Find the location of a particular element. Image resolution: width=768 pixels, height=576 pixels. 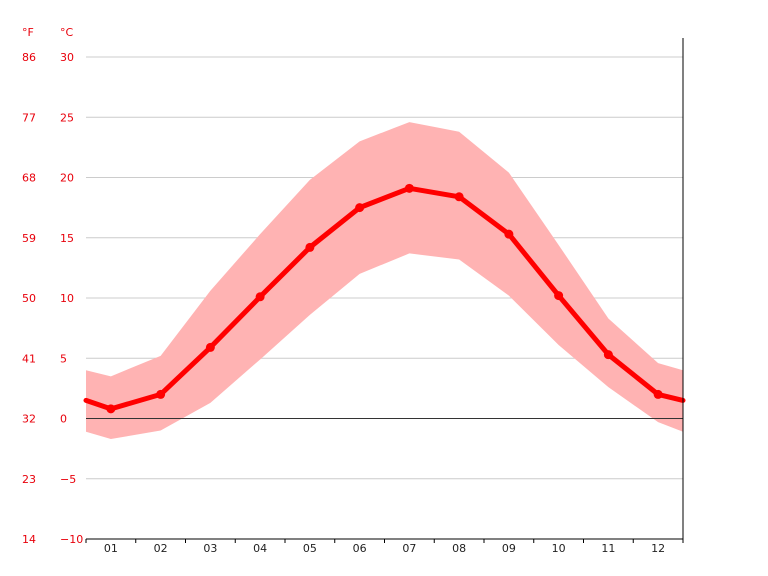

celsius-tick-label: 5 is located at coordinates (63, 358).